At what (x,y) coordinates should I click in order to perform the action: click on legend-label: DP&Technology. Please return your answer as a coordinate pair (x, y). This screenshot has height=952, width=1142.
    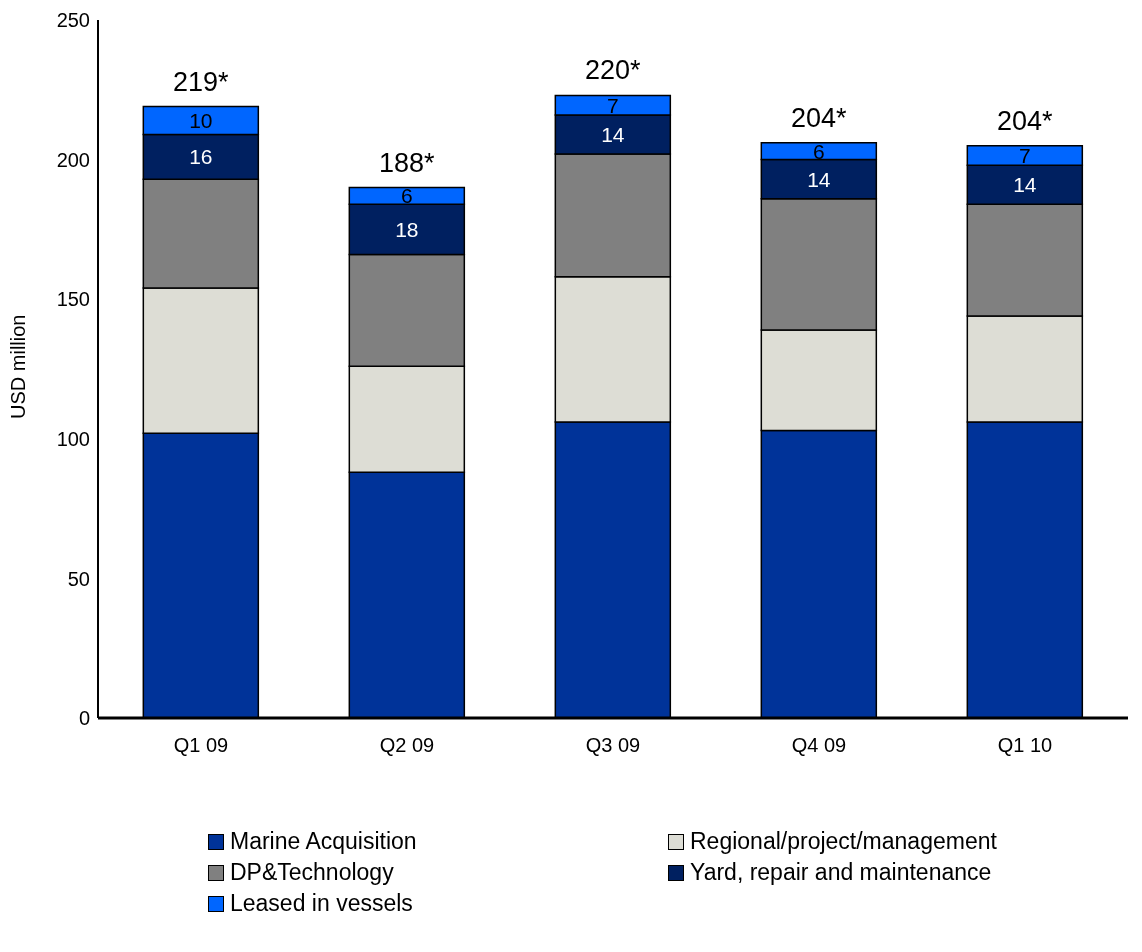
    Looking at the image, I should click on (312, 872).